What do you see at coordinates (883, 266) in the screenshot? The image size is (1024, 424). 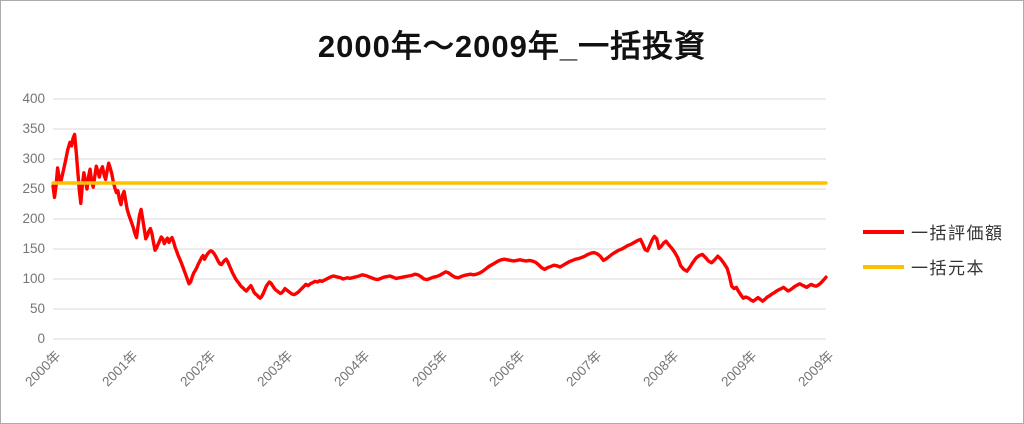 I see `principal-legend-line-icon` at bounding box center [883, 266].